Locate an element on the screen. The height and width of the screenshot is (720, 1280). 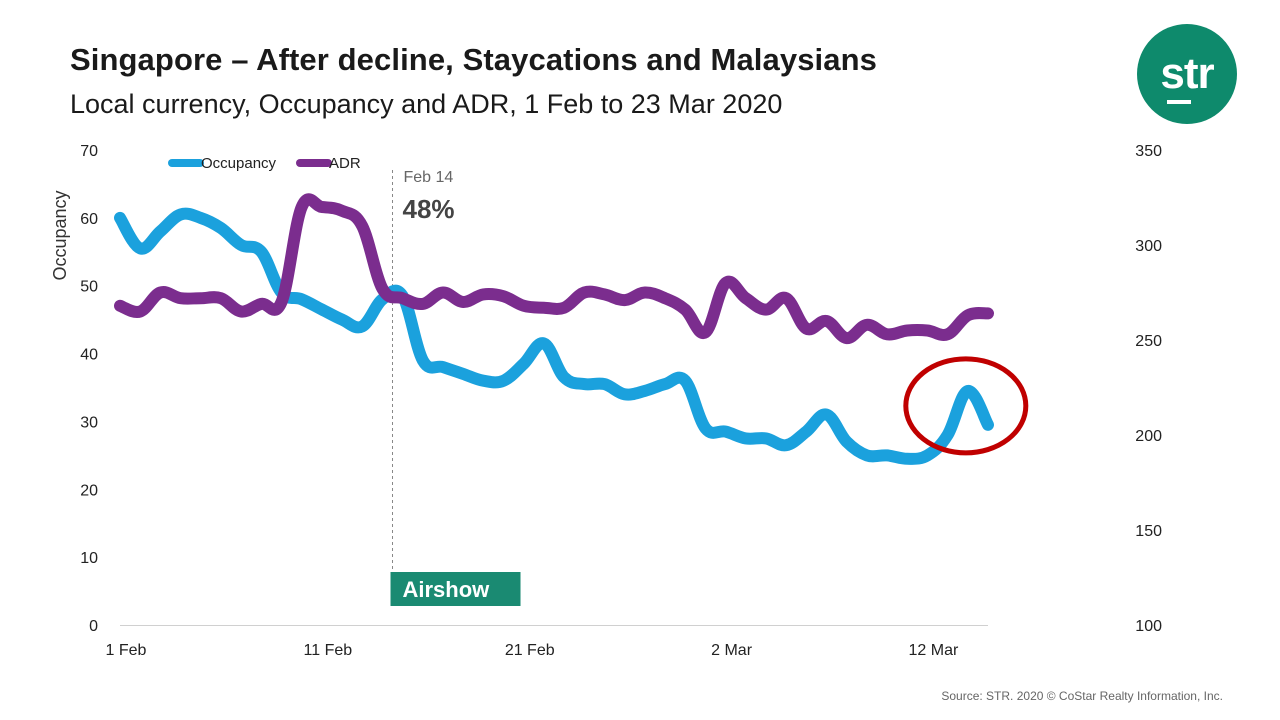
y-tick-label-right: 300 is located at coordinates (1148, 246).